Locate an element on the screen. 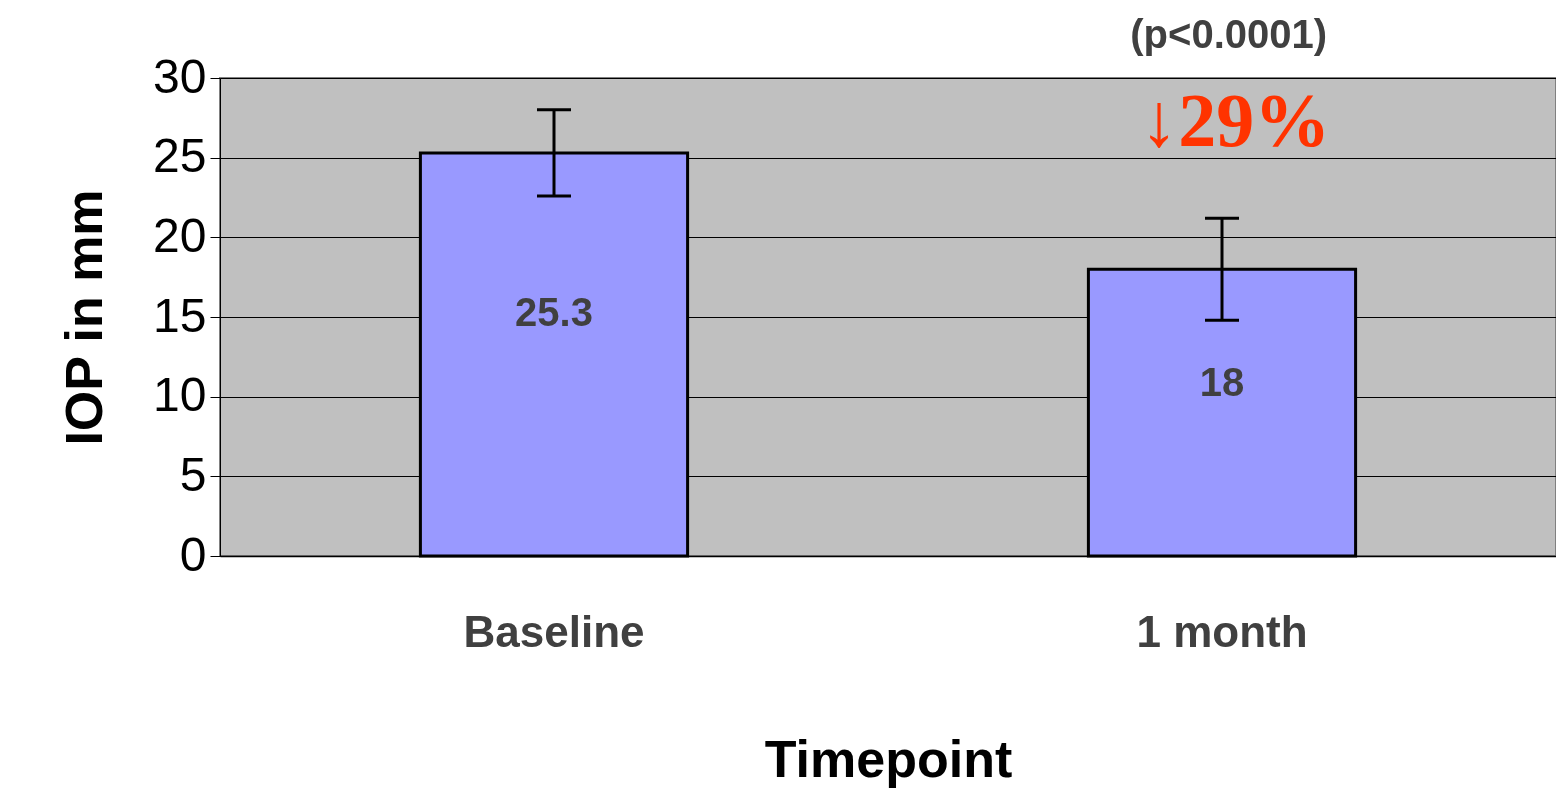 The image size is (1556, 806). x-tick-label: Baseline is located at coordinates (554, 631).